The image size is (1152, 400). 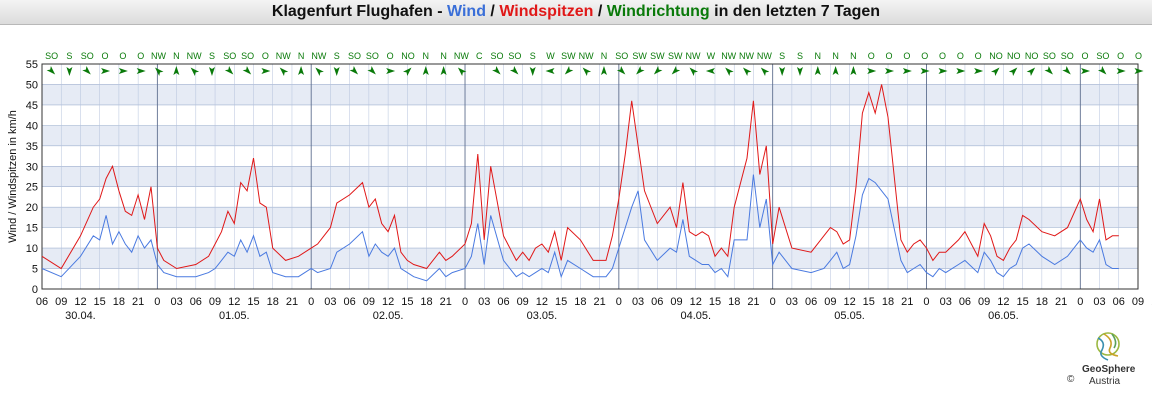 What do you see at coordinates (492, 11) in the screenshot?
I see `title-sep1: /` at bounding box center [492, 11].